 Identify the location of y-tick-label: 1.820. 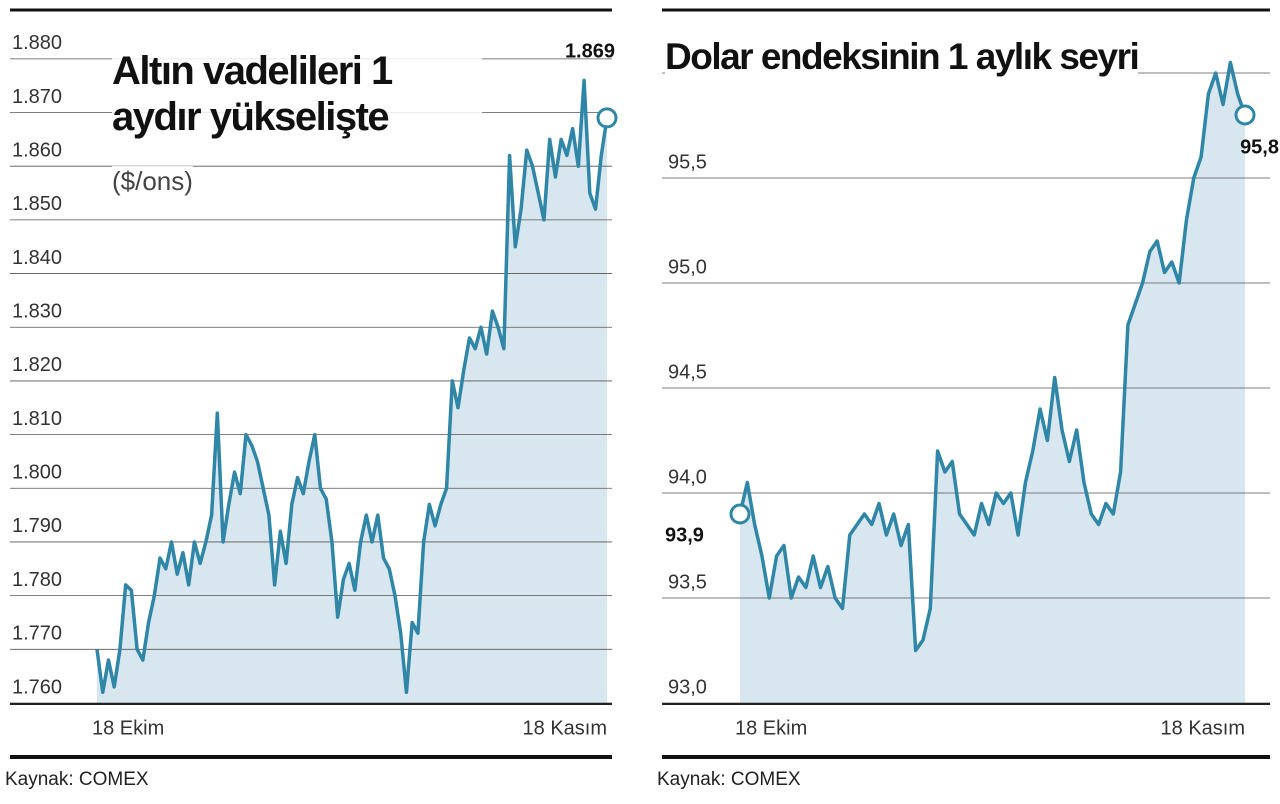
(37, 365).